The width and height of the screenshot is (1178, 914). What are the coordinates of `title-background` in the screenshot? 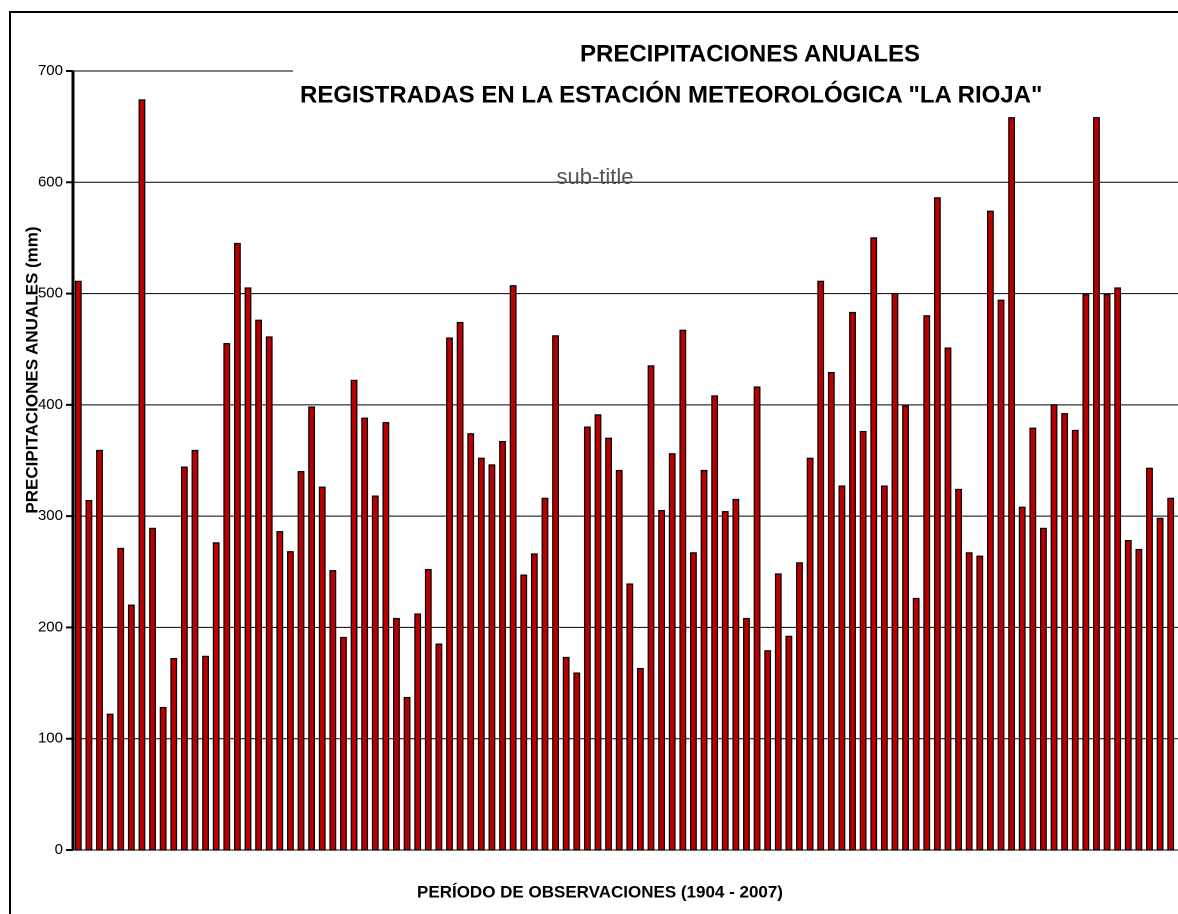 It's located at (735, 80).